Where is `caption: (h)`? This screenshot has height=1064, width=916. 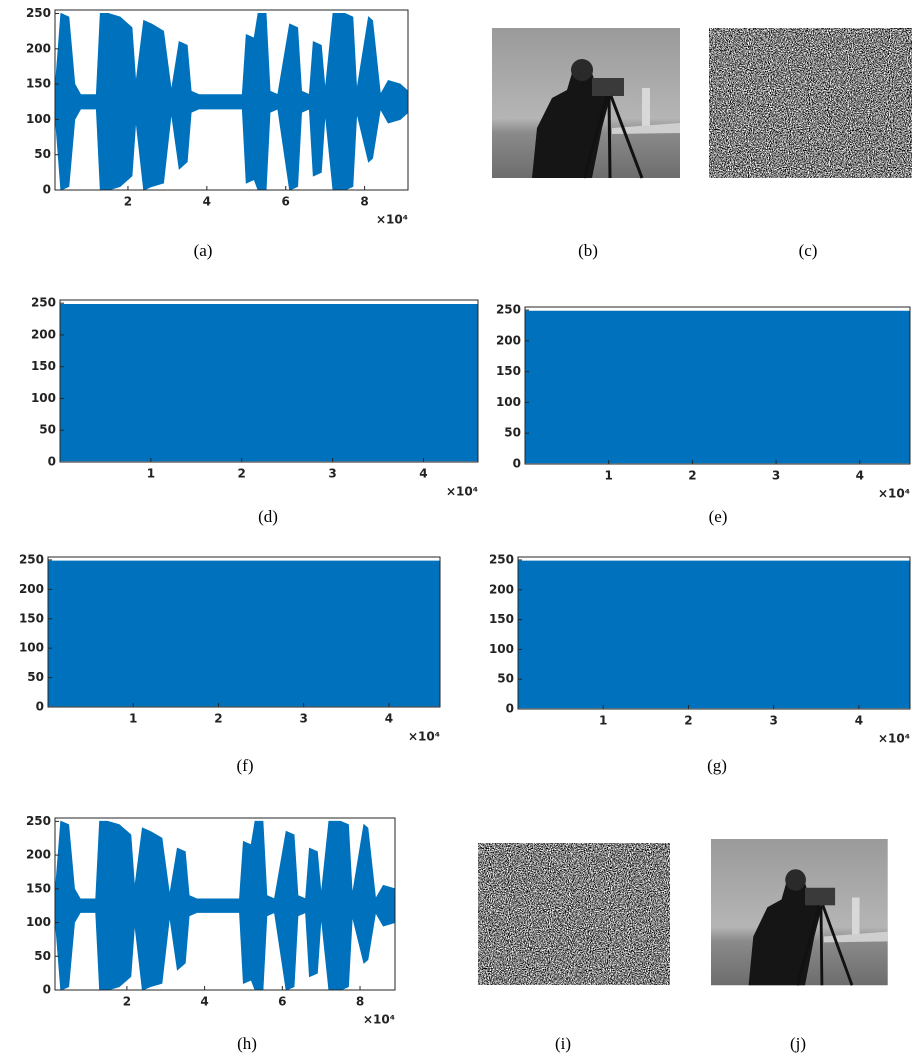
caption: (h) is located at coordinates (247, 1043).